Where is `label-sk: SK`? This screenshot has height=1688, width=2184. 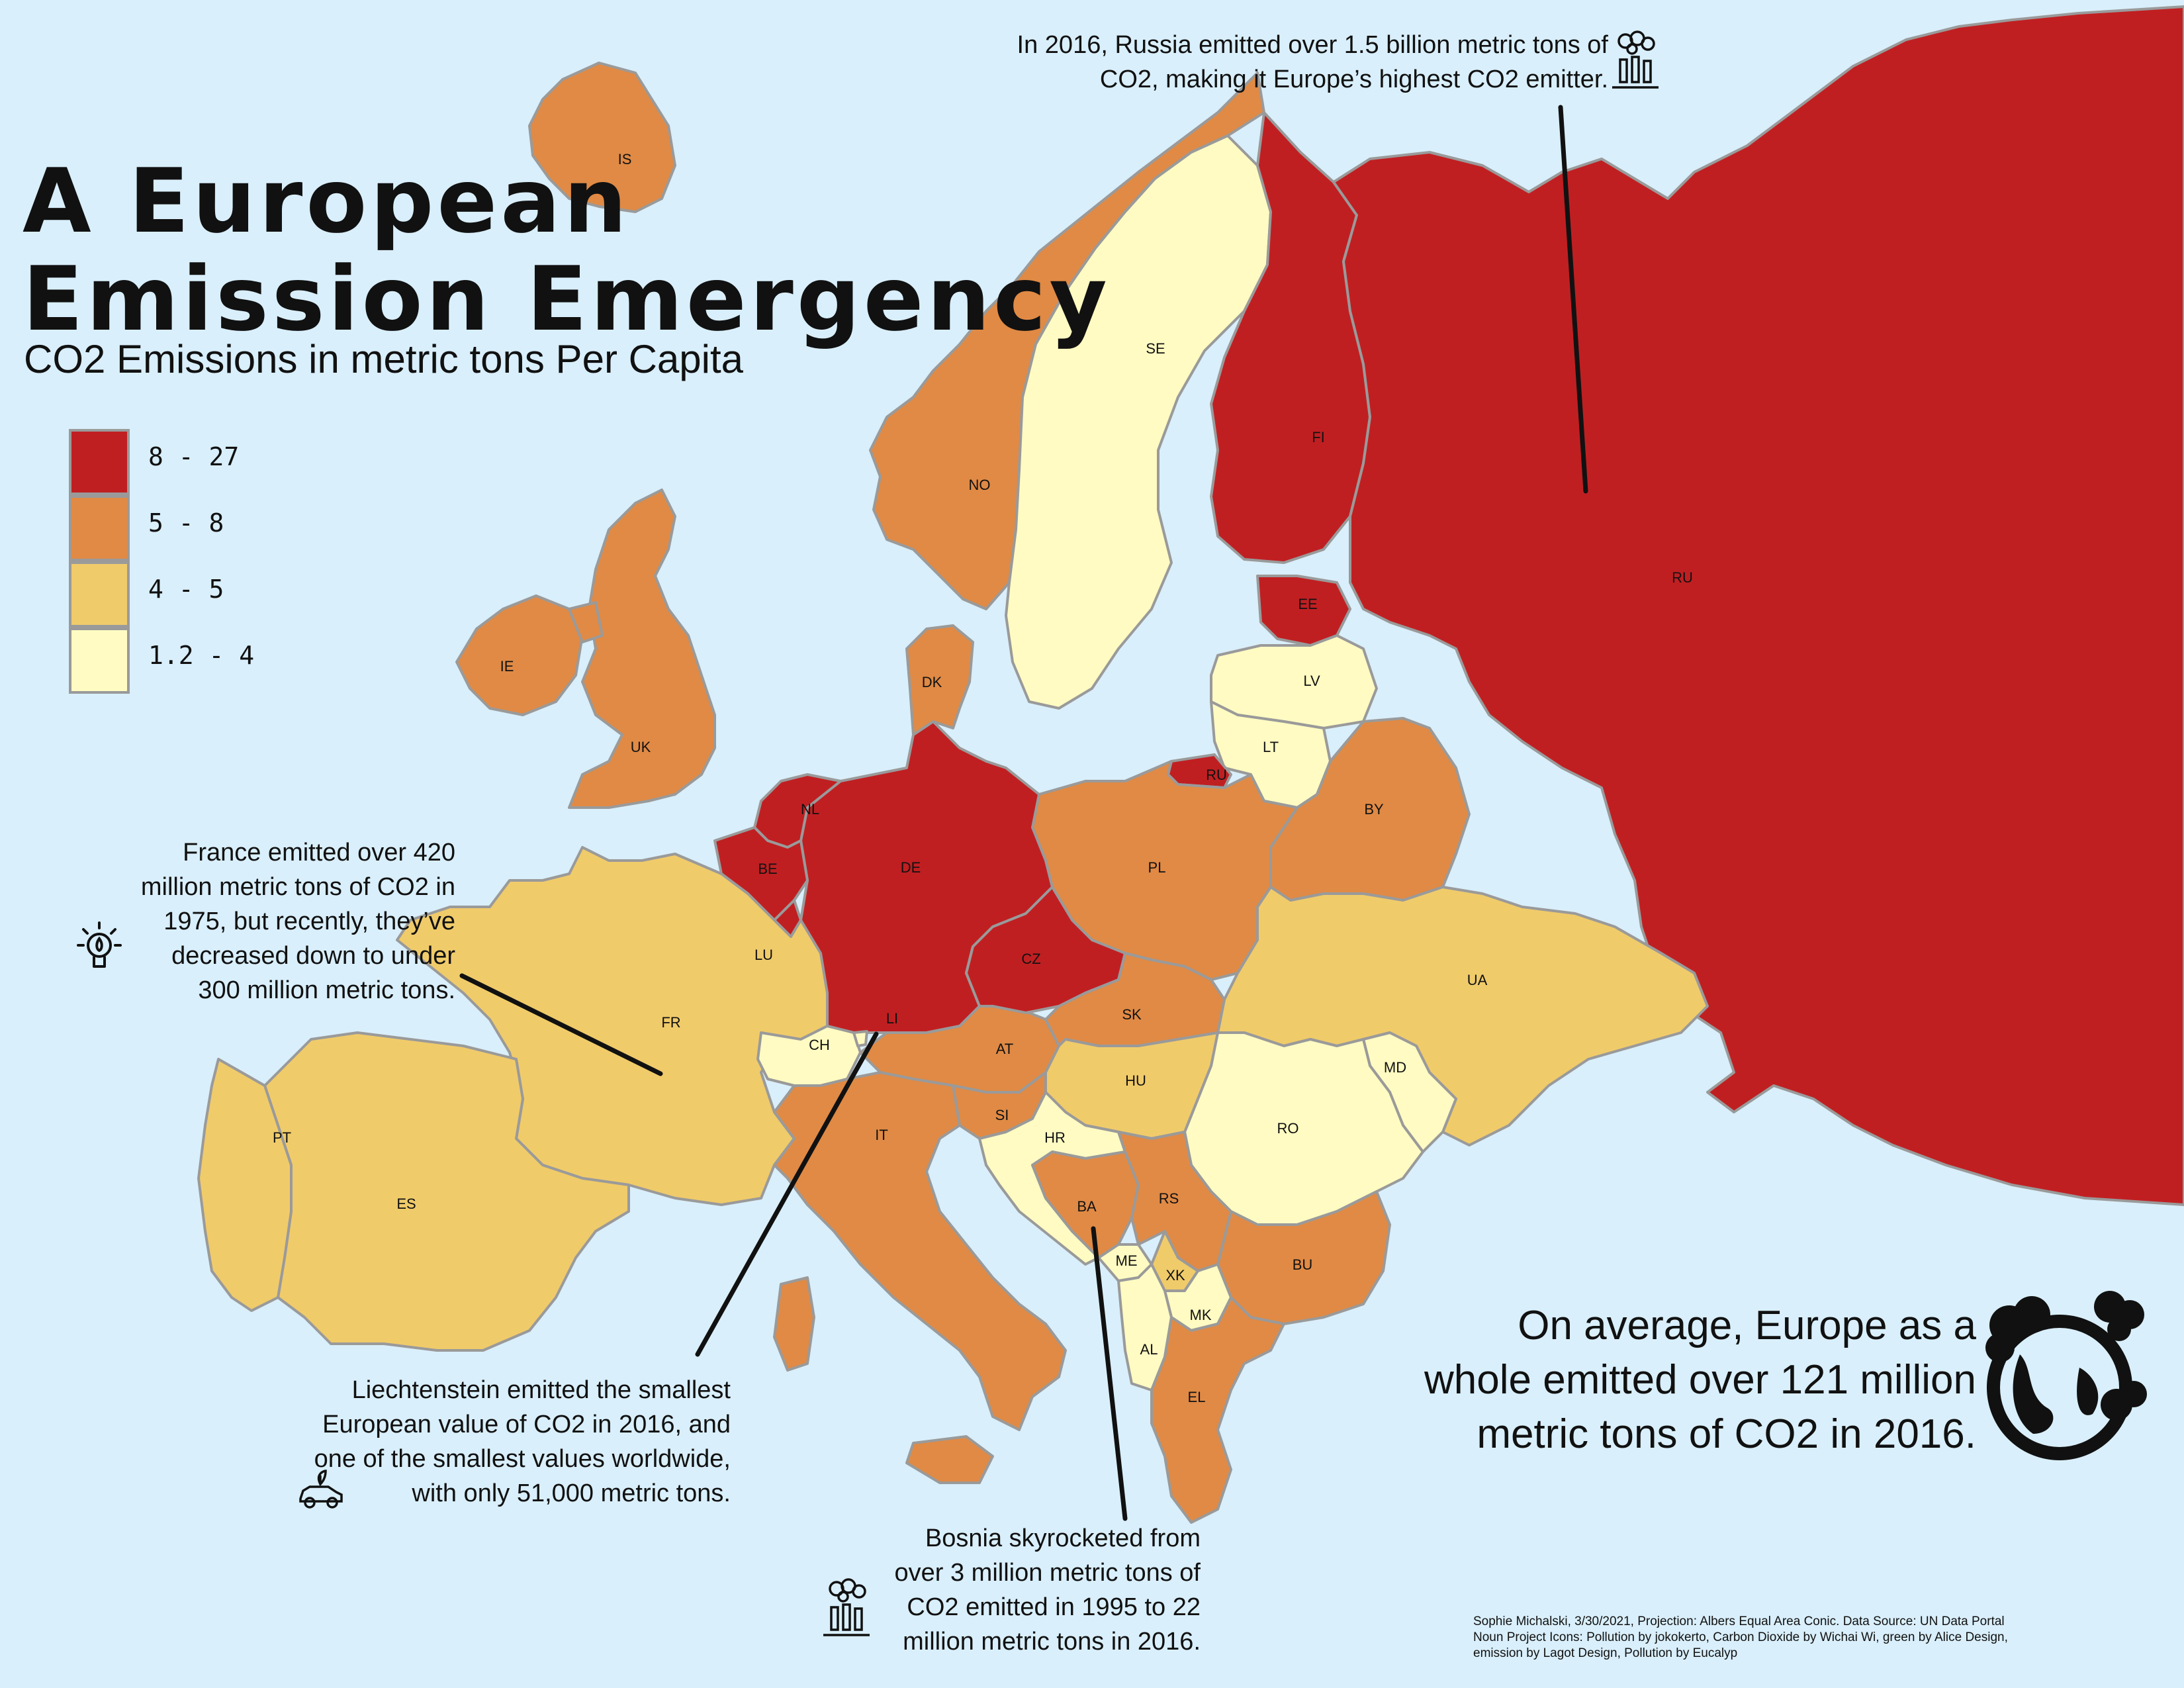
label-sk: SK is located at coordinates (1132, 1014).